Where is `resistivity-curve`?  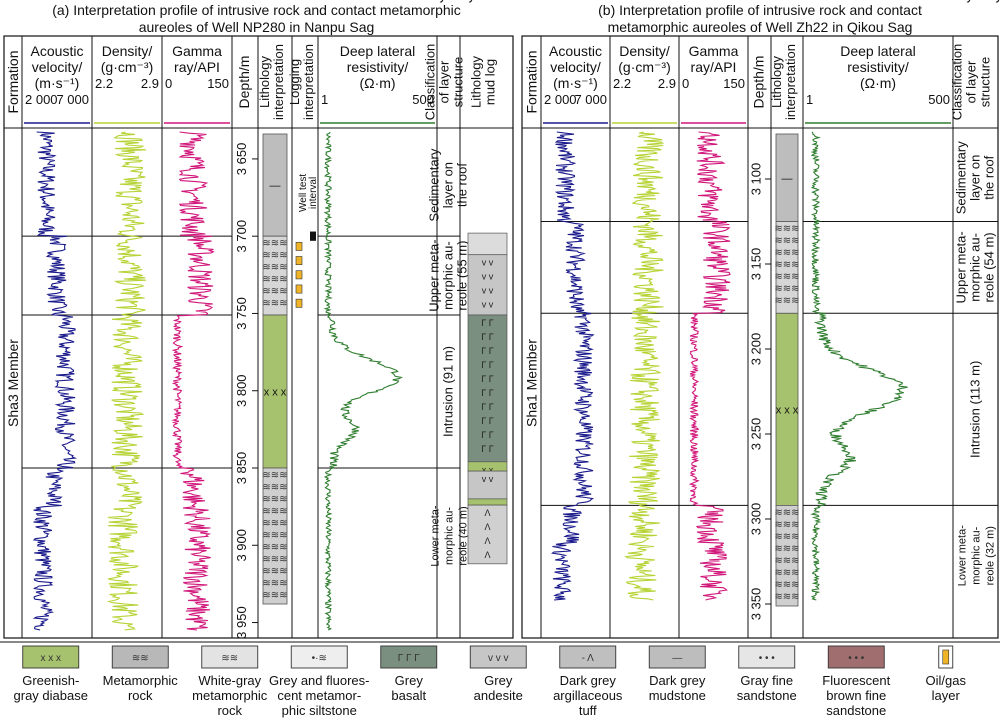 resistivity-curve is located at coordinates (363, 381).